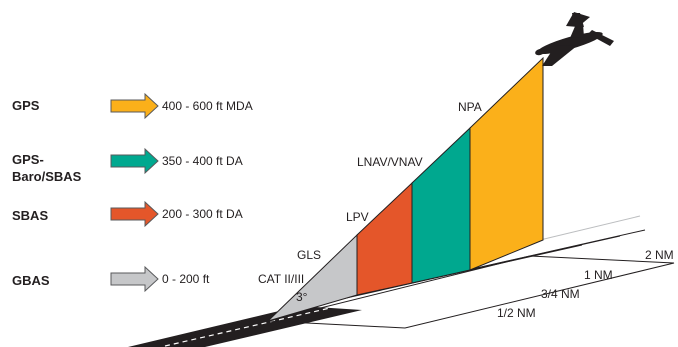  I want to click on gps-baro-sbas-panel, so click(441, 205).